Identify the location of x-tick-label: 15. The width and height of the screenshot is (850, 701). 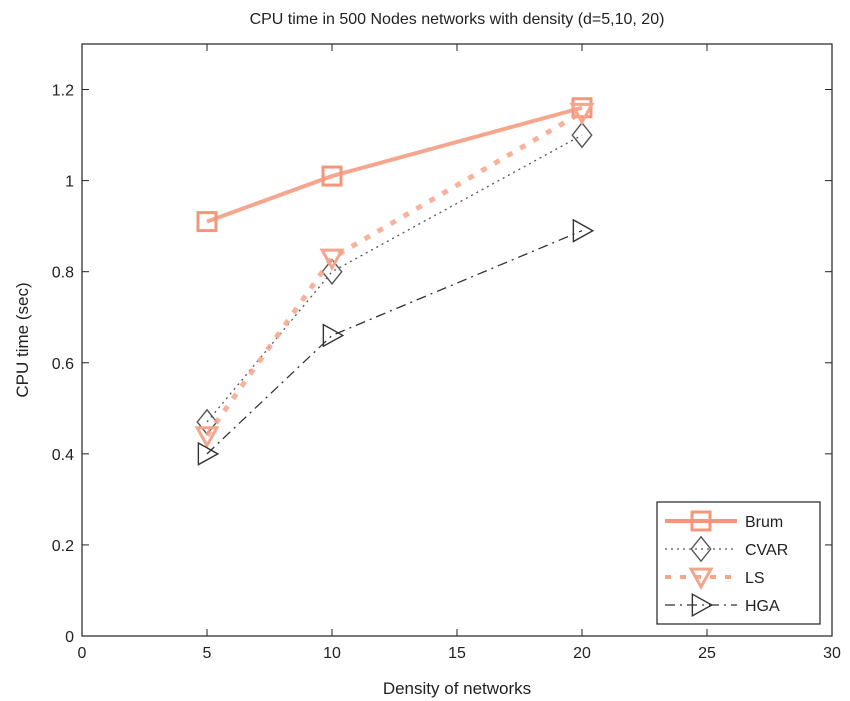
(457, 653).